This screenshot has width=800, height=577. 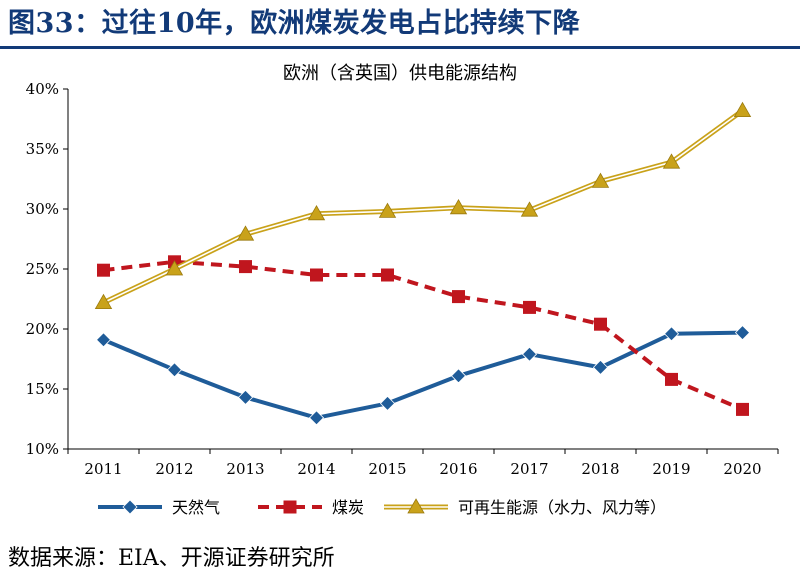 I want to click on legend-item-renewables: 可再生能源（水力、风力等）, so click(x=525, y=507).